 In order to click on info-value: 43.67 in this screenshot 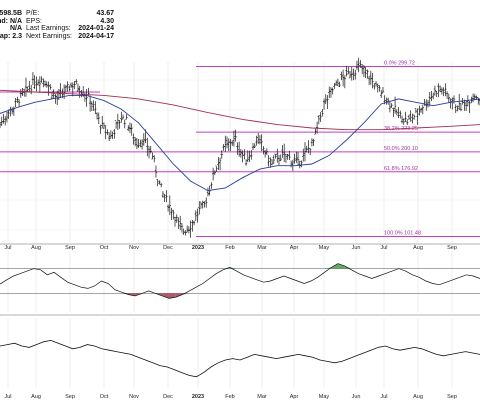, I will do `click(105, 13)`.